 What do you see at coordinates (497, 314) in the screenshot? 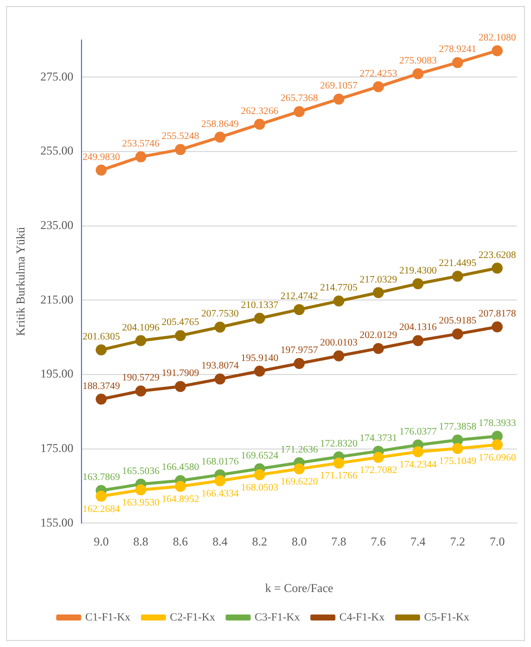
I see `data-label: 207.8178` at bounding box center [497, 314].